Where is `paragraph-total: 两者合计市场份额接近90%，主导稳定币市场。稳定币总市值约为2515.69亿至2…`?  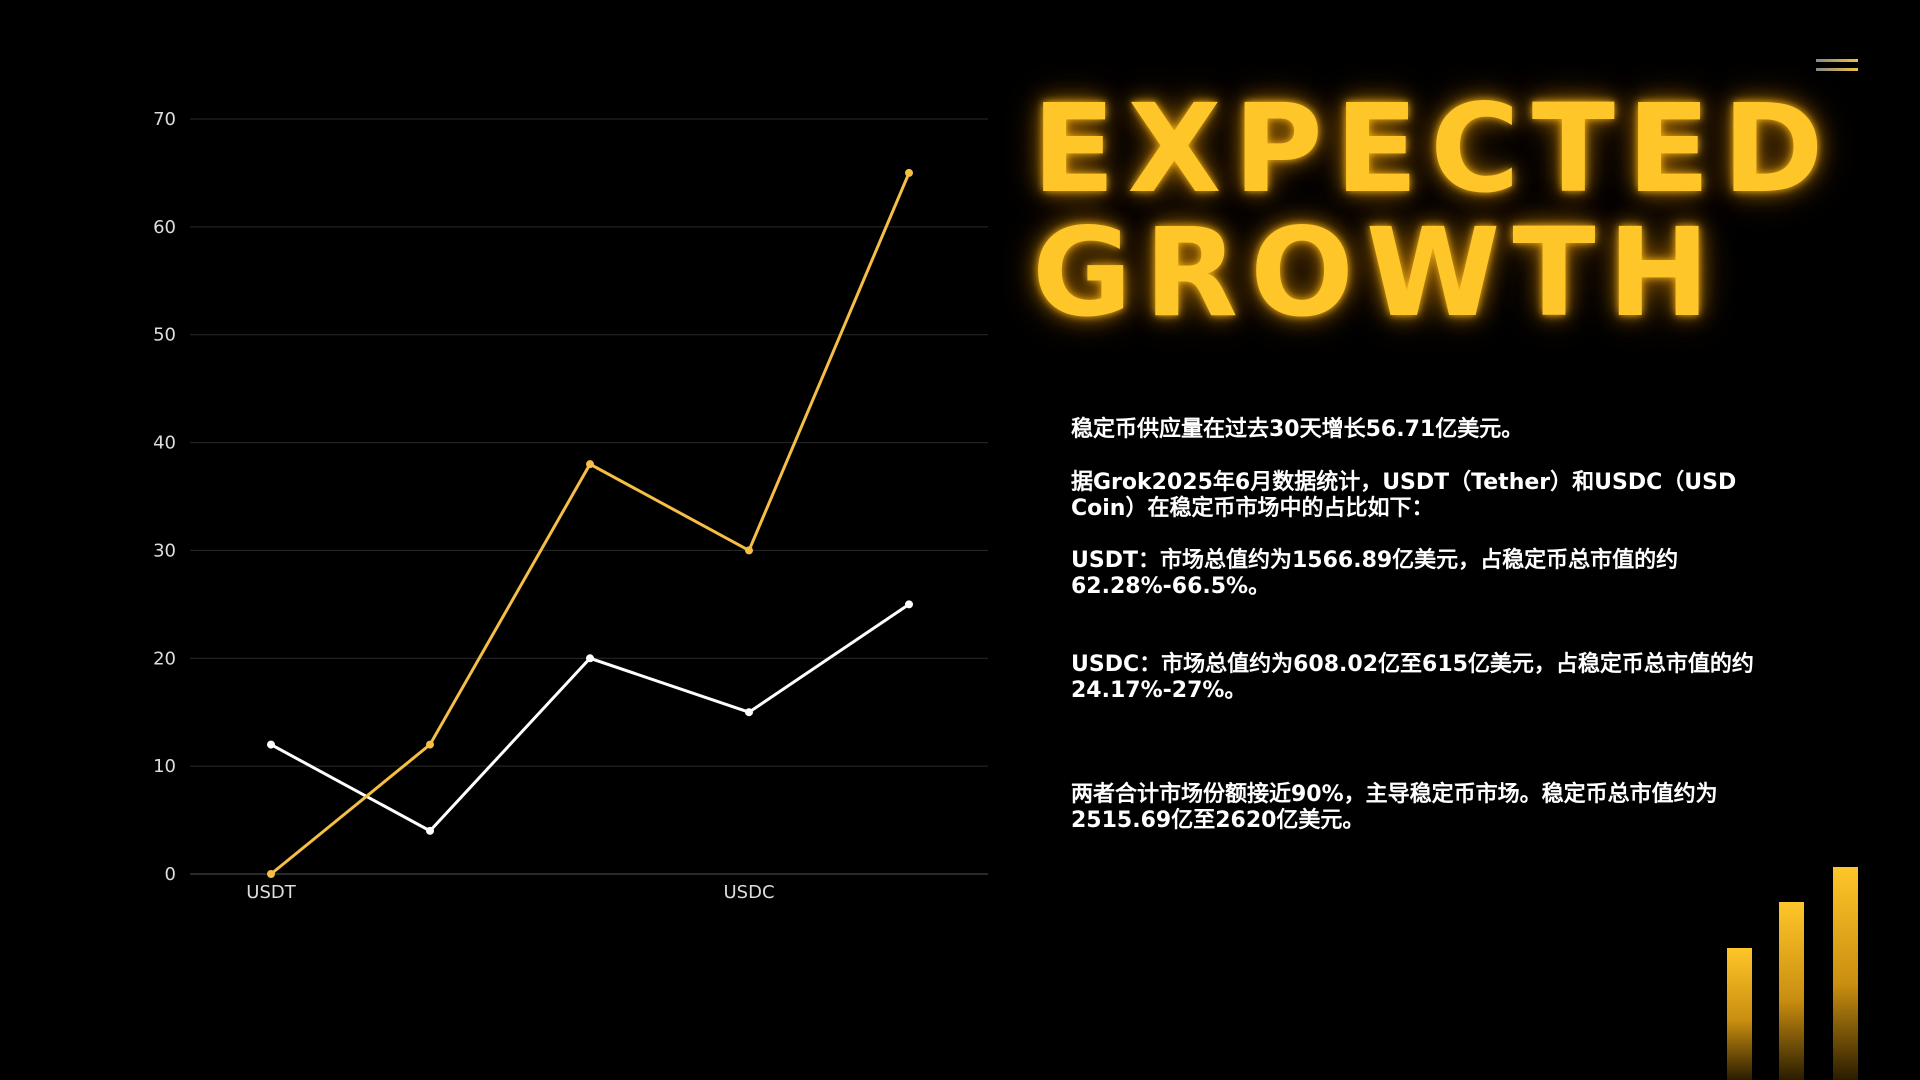 paragraph-total: 两者合计市场份额接近90%，主导稳定币市场。稳定币总市值约为2515.69亿至2… is located at coordinates (1394, 807).